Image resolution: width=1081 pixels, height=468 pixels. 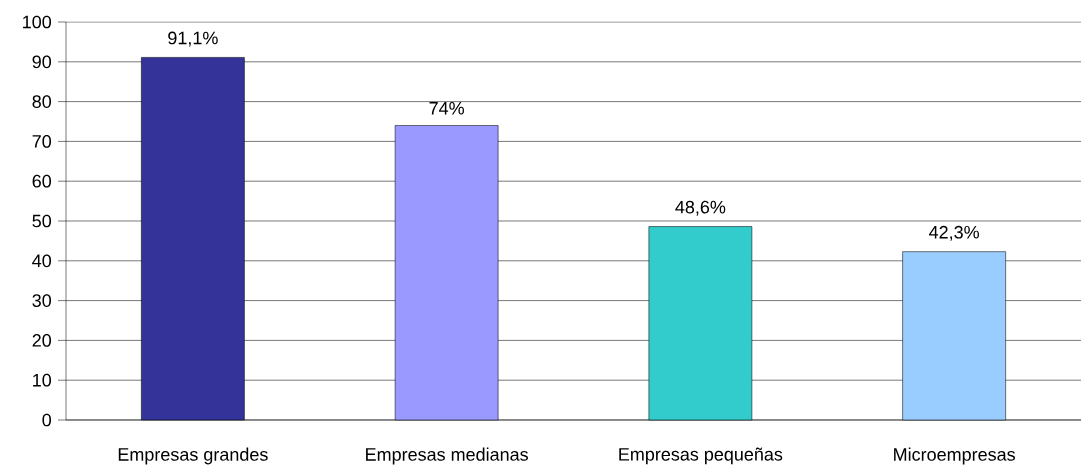 What do you see at coordinates (42, 181) in the screenshot?
I see `y-tick-label: 60` at bounding box center [42, 181].